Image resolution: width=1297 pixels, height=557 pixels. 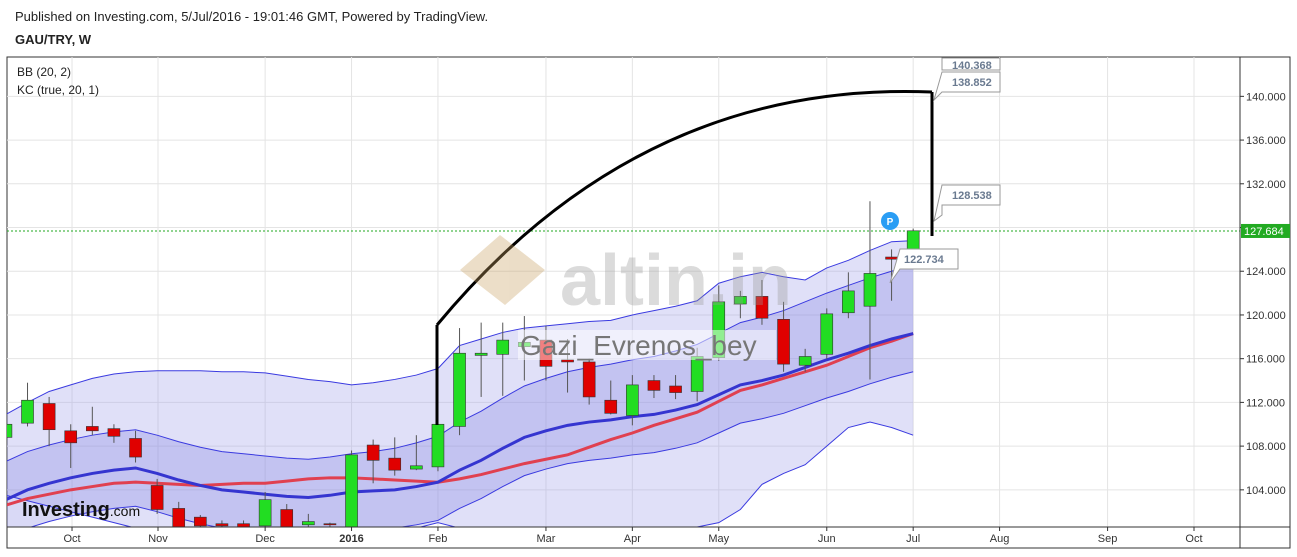 What do you see at coordinates (632, 539) in the screenshot?
I see `x-tick-label: Apr` at bounding box center [632, 539].